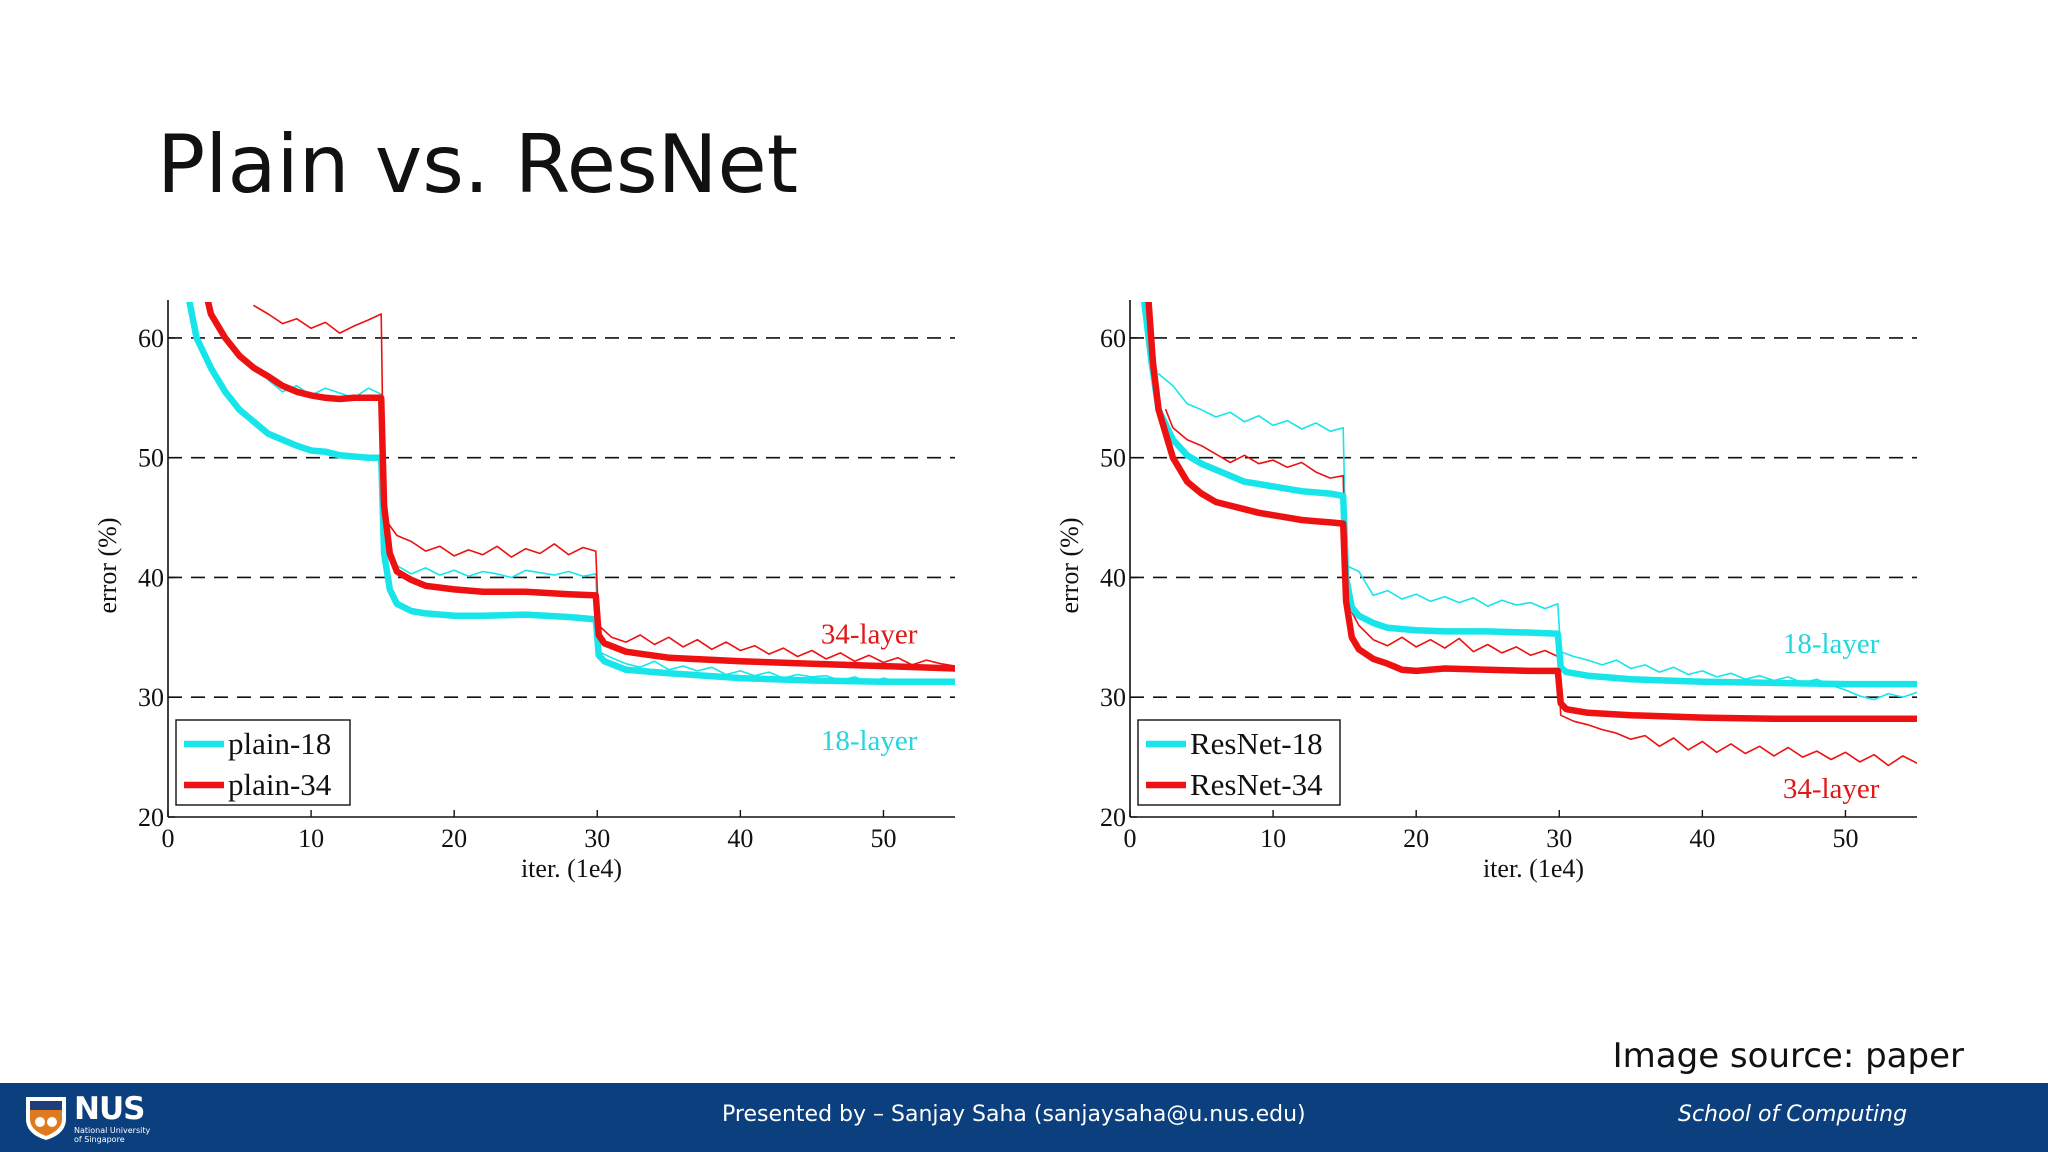 This screenshot has height=1152, width=2048. What do you see at coordinates (478, 164) in the screenshot?
I see `slide-title: Plain vs. ResNet` at bounding box center [478, 164].